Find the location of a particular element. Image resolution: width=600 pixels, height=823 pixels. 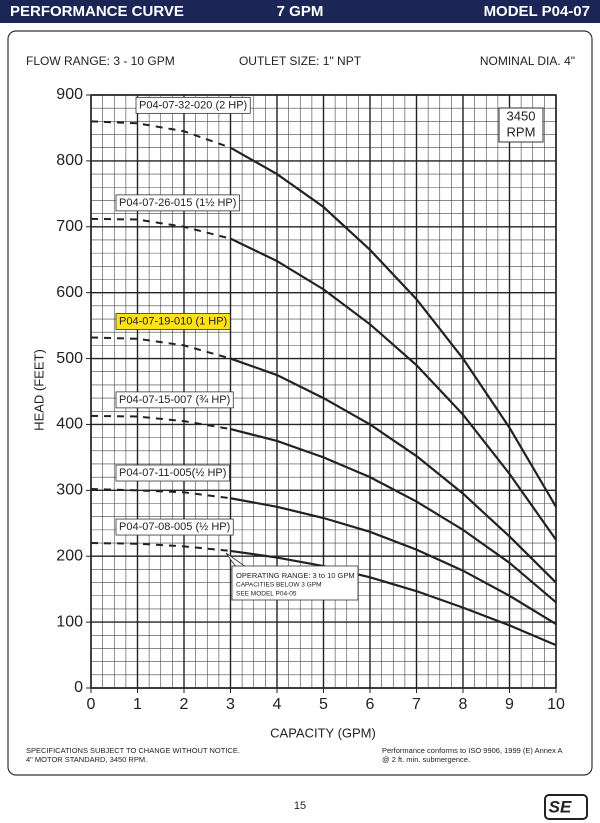

header-flow: 7 GPM is located at coordinates (300, 11).